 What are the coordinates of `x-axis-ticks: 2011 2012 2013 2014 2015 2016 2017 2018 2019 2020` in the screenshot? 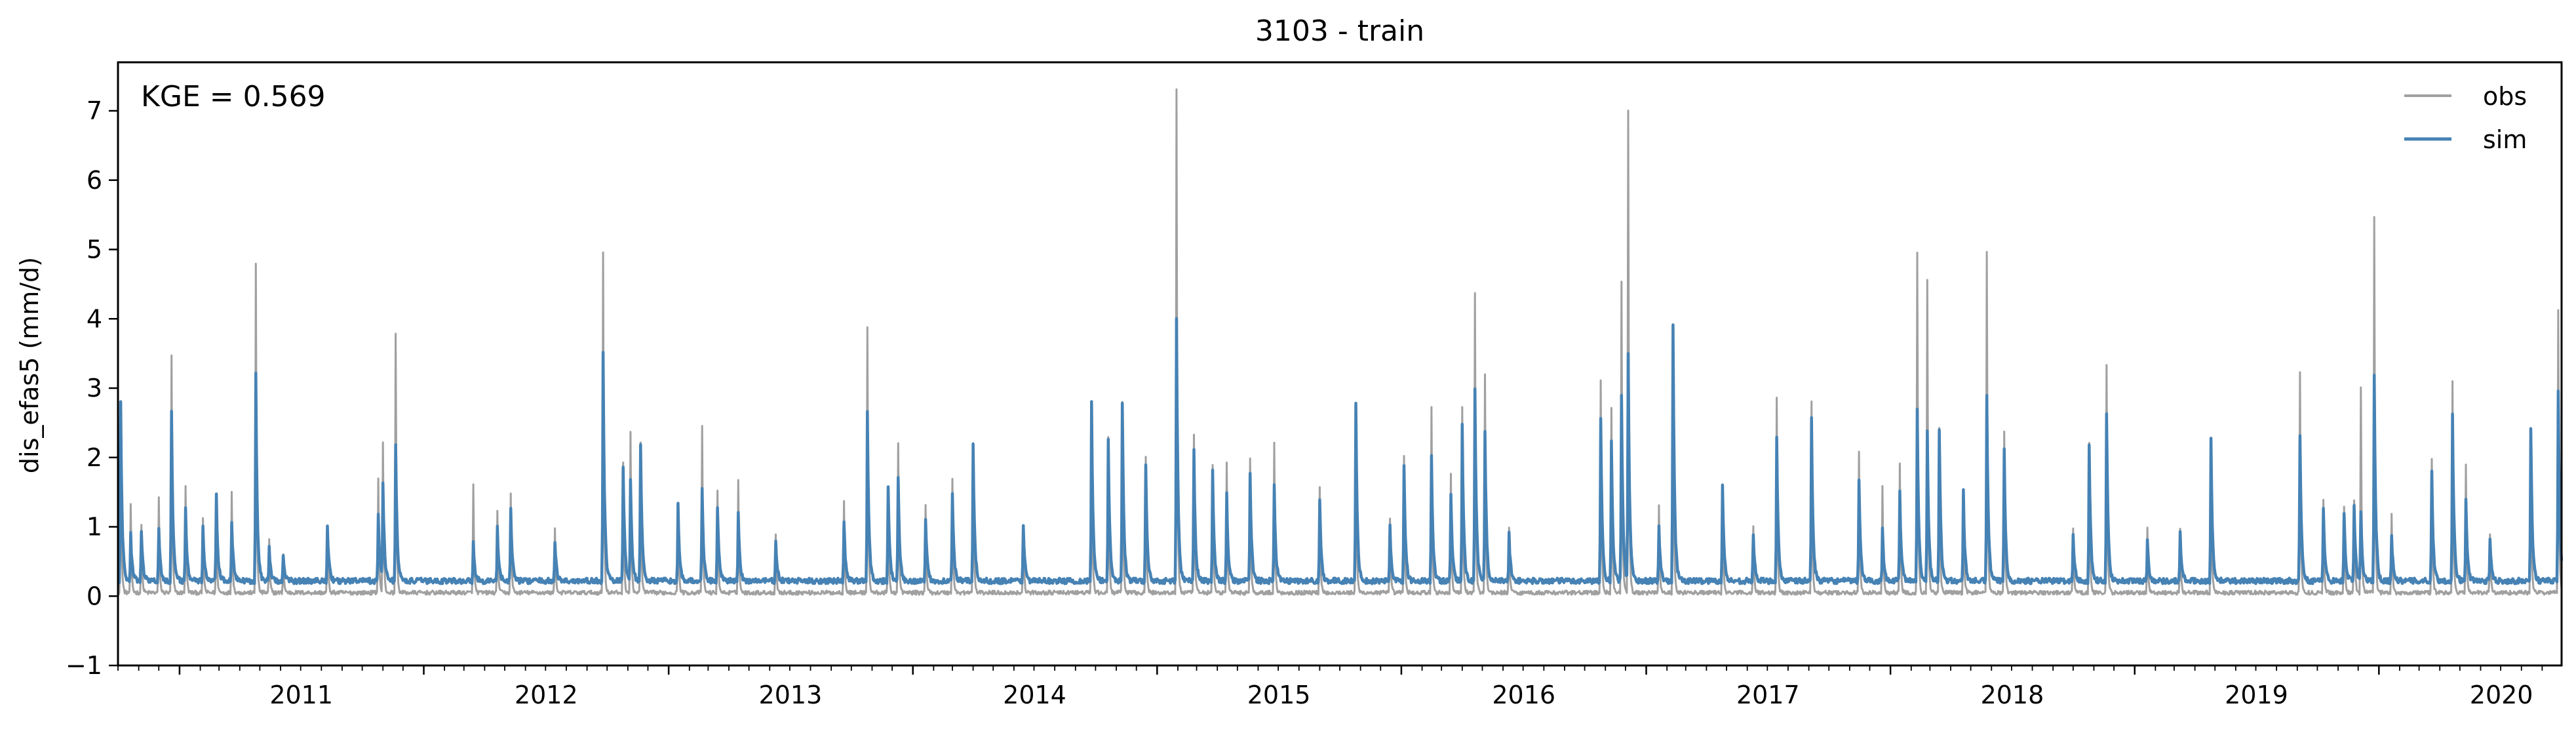 It's located at (1330, 687).